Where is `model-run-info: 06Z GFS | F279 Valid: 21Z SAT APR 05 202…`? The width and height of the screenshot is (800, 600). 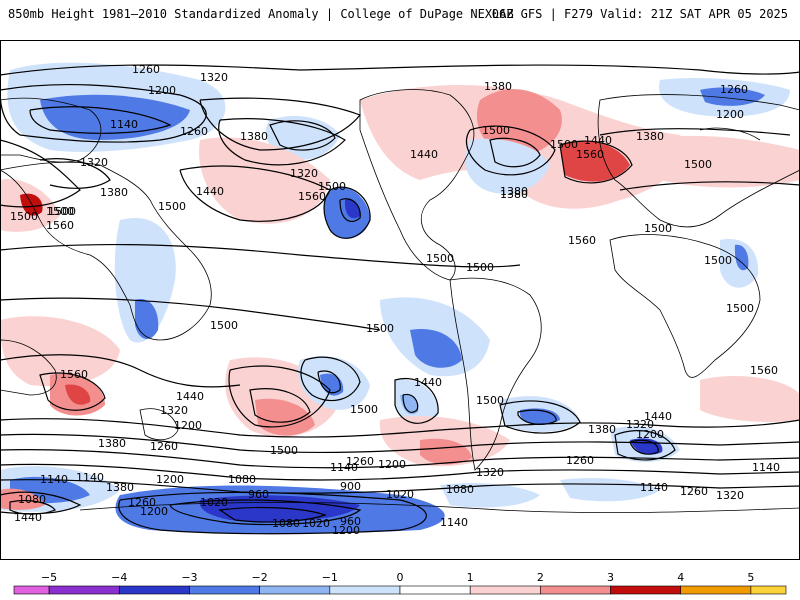
model-run-info: 06Z GFS | F279 Valid: 21Z SAT APR 05 202… is located at coordinates (639, 14).